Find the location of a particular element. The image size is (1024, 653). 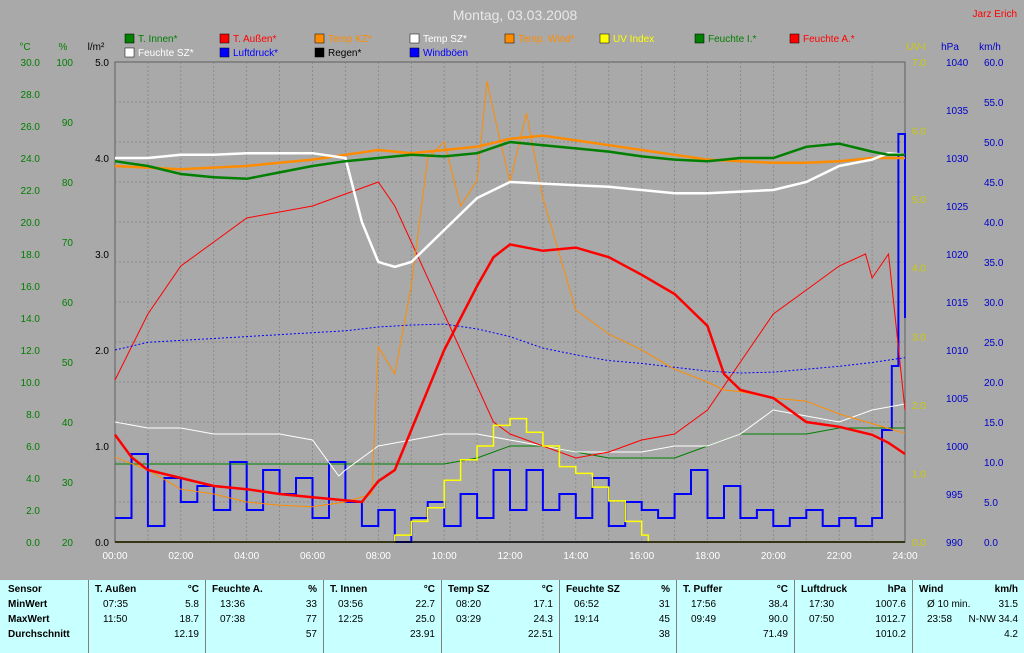

stats-sensor: Feuchte SZ is located at coordinates (593, 589).